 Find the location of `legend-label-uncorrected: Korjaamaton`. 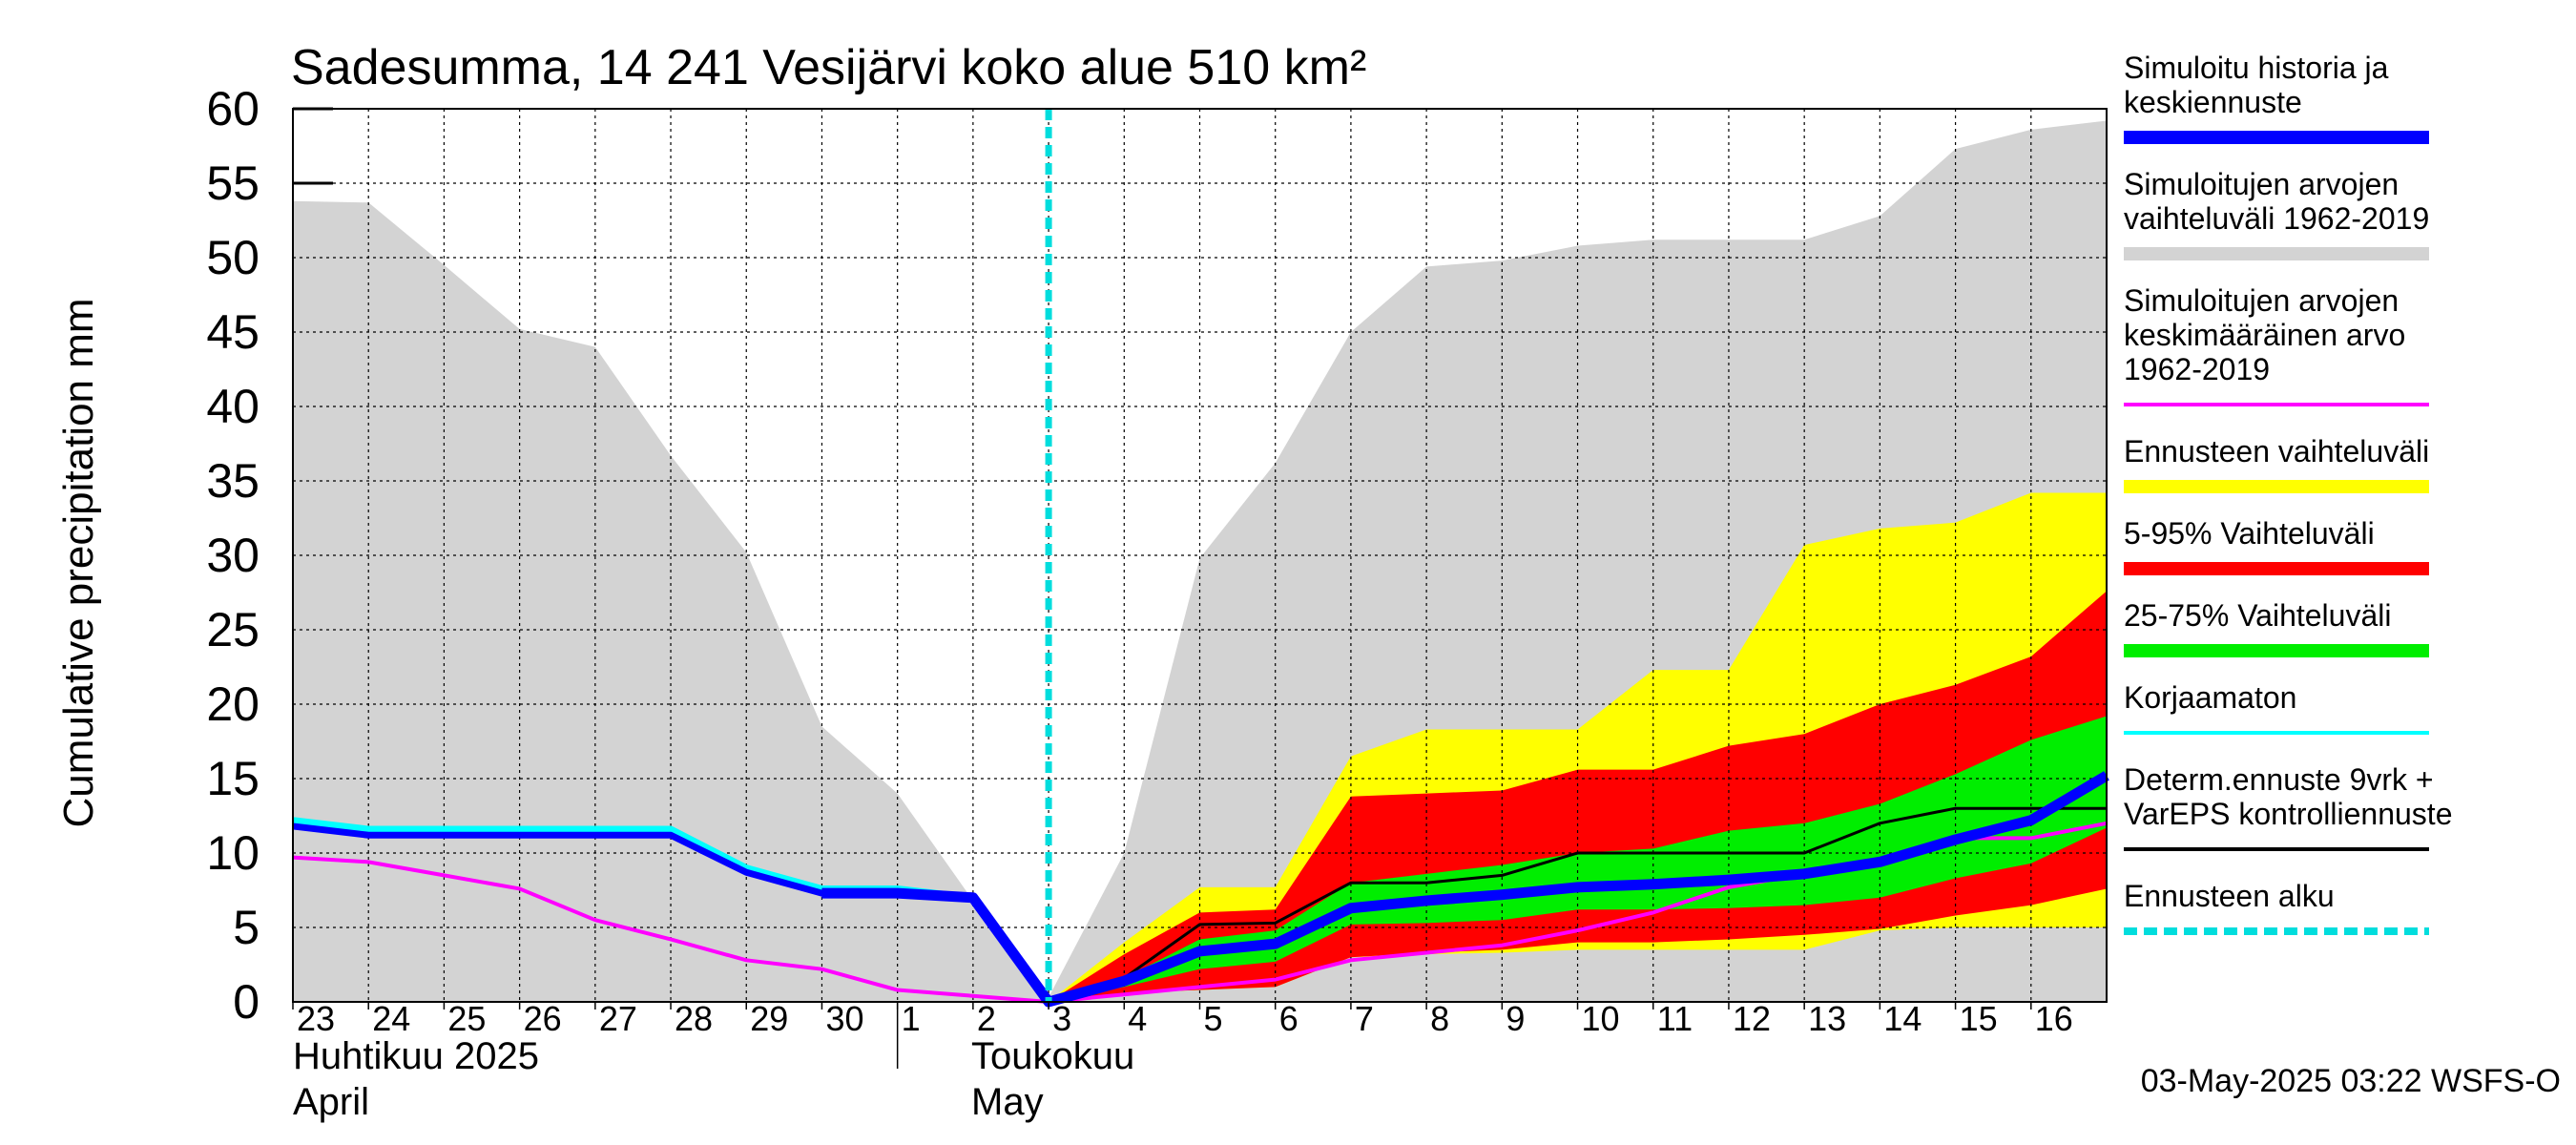

legend-label-uncorrected: Korjaamaton is located at coordinates (2210, 697).